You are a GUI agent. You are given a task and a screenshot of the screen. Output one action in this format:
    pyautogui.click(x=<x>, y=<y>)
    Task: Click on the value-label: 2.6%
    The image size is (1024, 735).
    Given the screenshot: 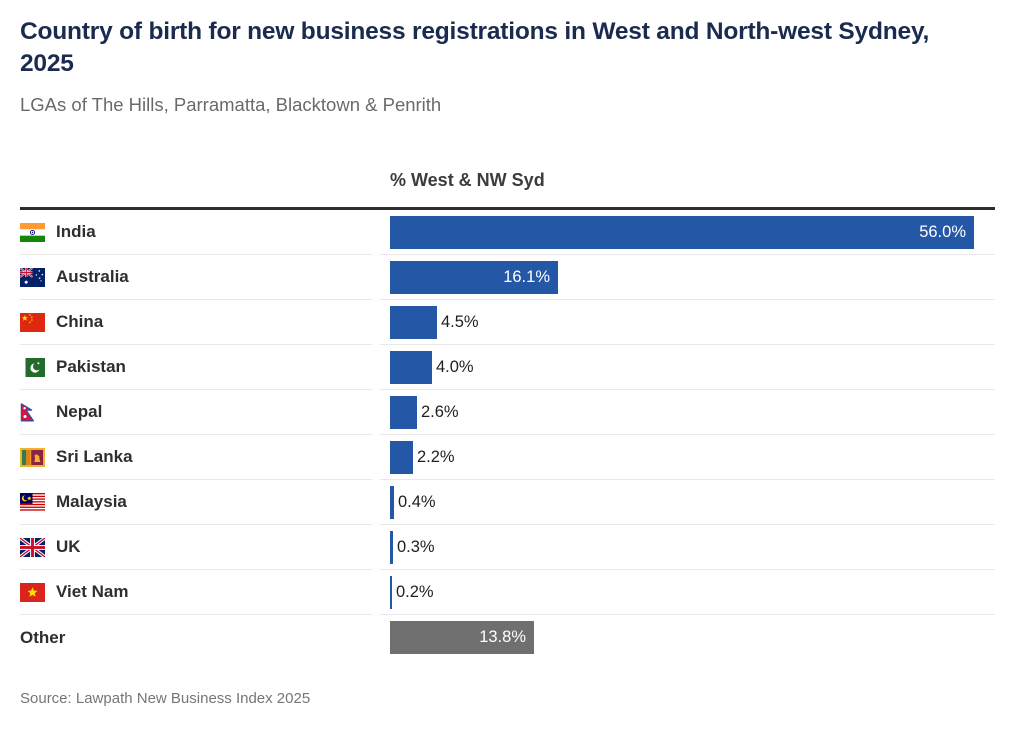 What is the action you would take?
    pyautogui.click(x=440, y=411)
    